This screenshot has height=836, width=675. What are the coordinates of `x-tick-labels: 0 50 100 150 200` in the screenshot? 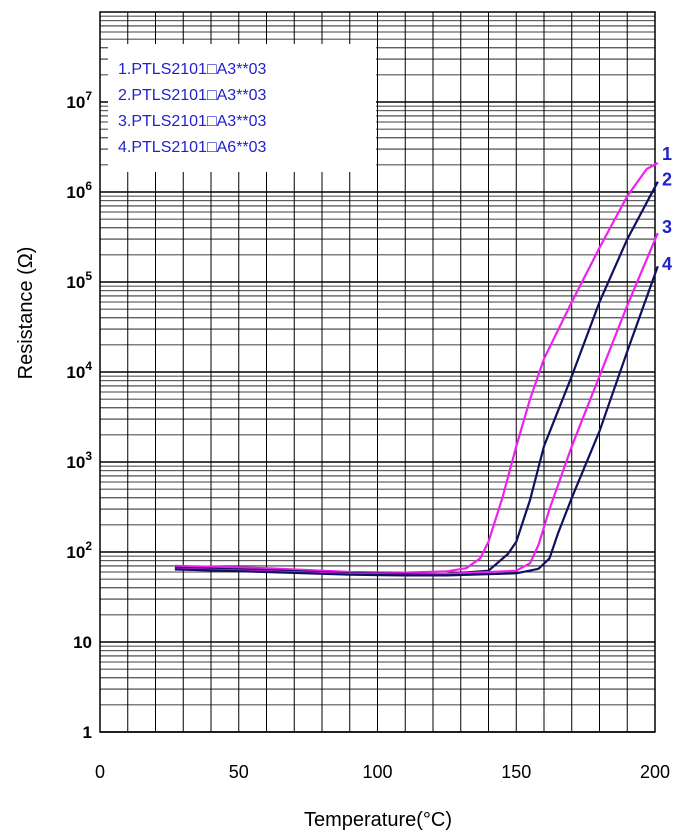 It's located at (382, 772).